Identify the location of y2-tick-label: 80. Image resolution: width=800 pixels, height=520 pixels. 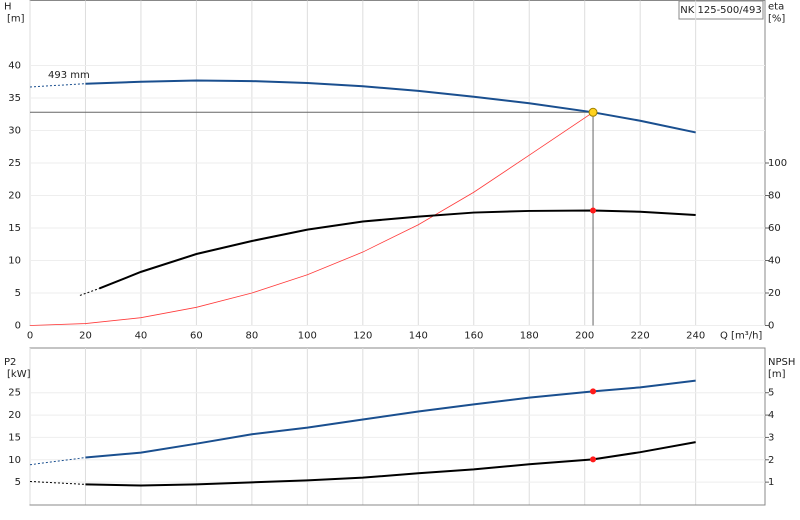
(774, 196).